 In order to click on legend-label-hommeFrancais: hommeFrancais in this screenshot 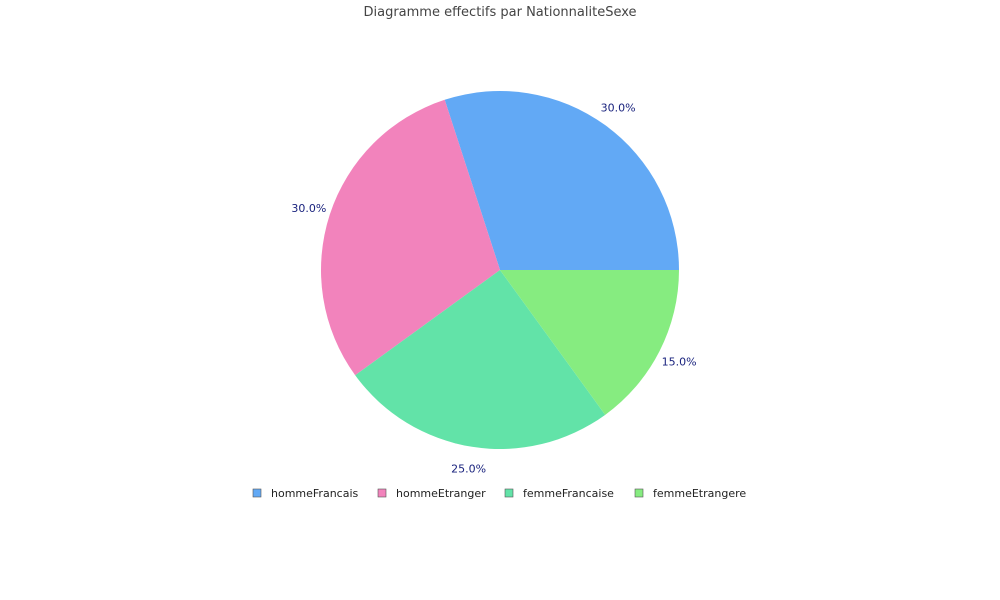, I will do `click(315, 493)`.